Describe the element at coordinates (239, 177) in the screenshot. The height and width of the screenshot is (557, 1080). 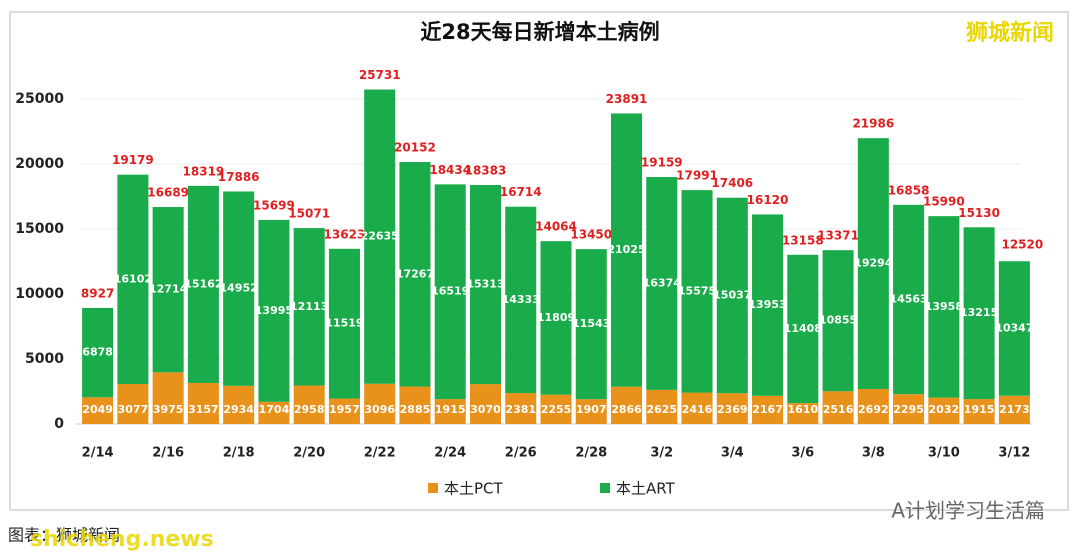
I see `total-label: 17886` at that location.